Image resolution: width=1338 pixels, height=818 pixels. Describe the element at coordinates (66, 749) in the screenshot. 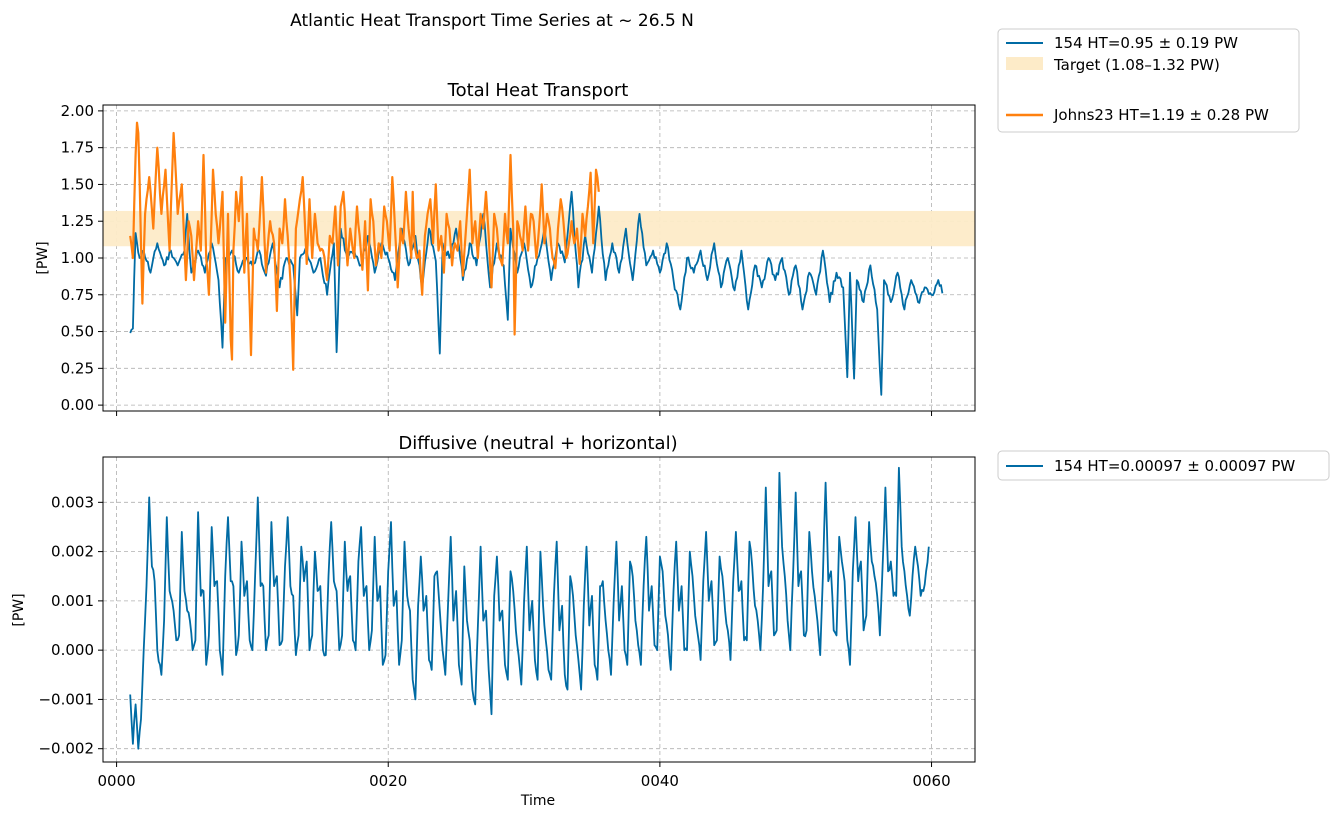

I see `y-tick-label: −0.002` at that location.